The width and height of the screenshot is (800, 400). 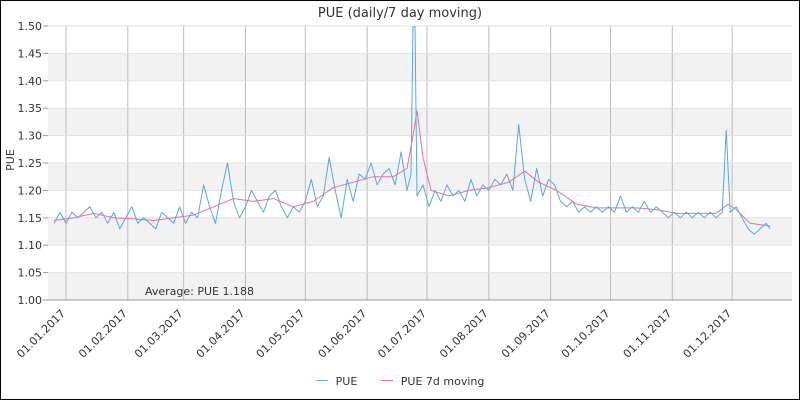 What do you see at coordinates (159, 334) in the screenshot?
I see `x-tick-label: 01.03.2017` at bounding box center [159, 334].